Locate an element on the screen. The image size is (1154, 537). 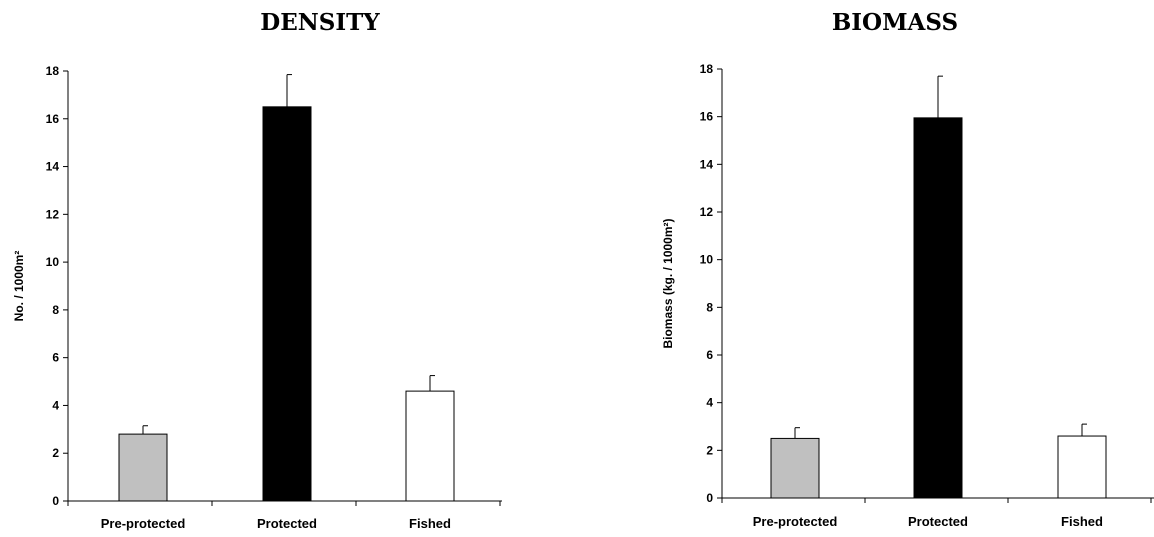
y-axis-label: Biomass (kg. / 1000m²) is located at coordinates (668, 283).